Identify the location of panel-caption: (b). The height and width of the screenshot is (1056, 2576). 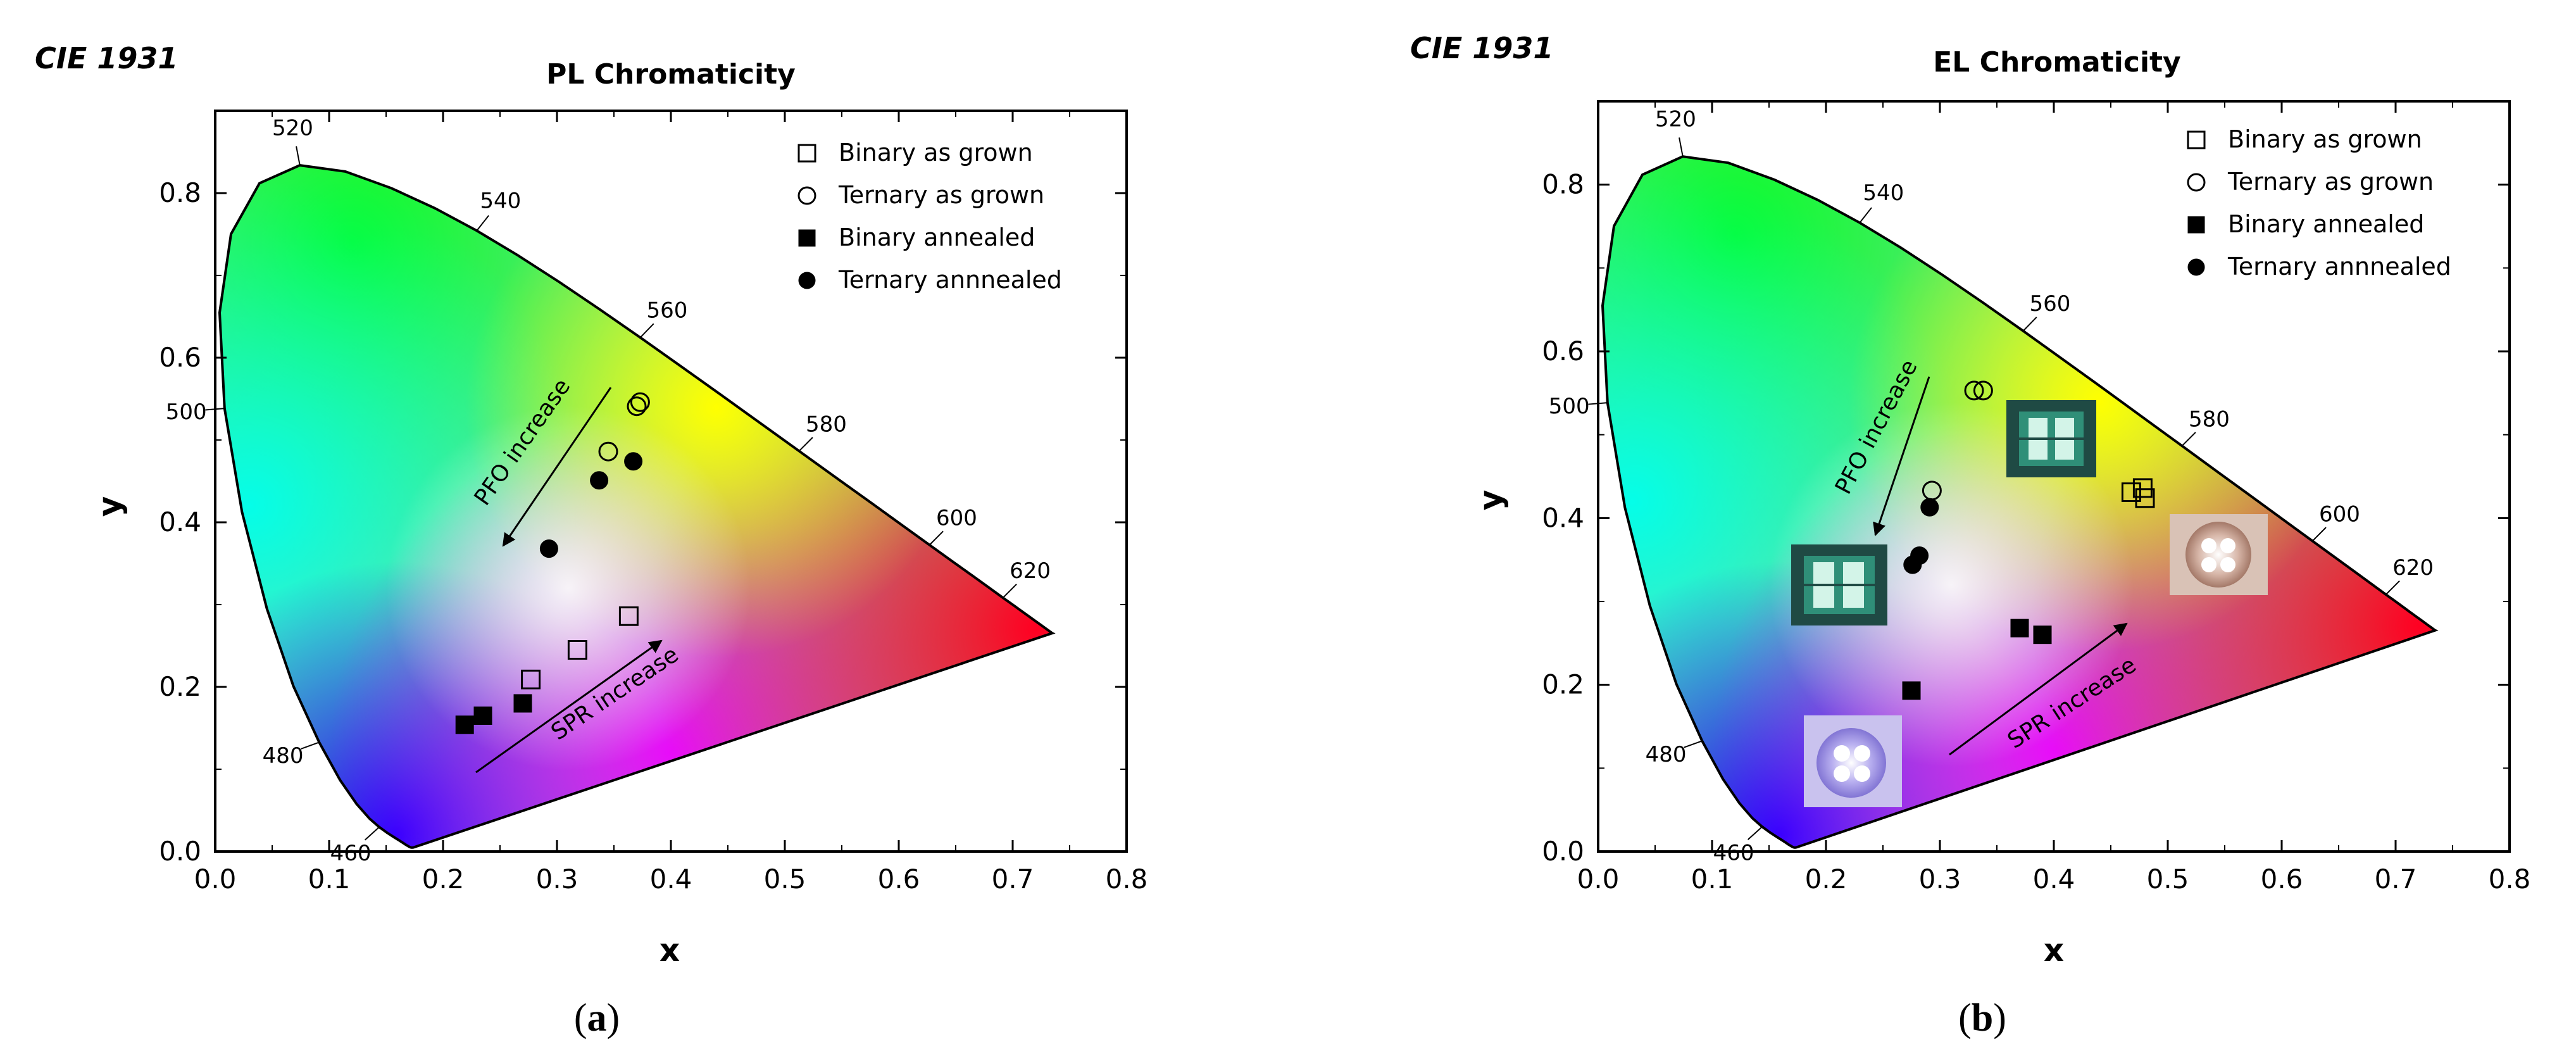
(1982, 1018).